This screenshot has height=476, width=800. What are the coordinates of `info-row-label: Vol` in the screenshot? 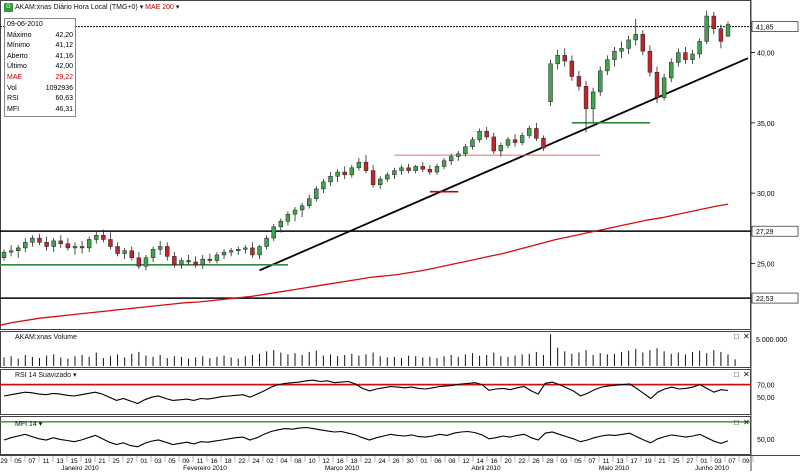 It's located at (12, 88).